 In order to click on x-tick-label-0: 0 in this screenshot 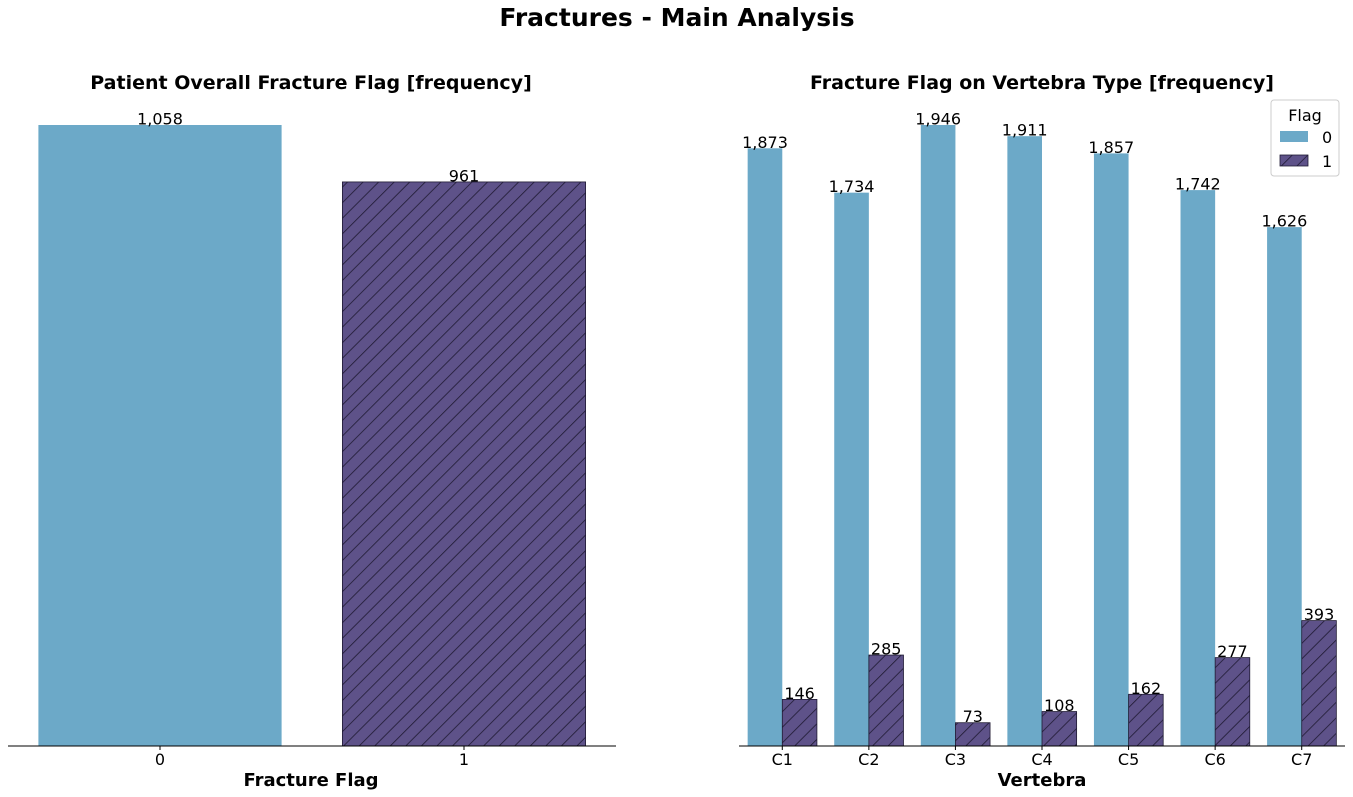, I will do `click(160, 759)`.